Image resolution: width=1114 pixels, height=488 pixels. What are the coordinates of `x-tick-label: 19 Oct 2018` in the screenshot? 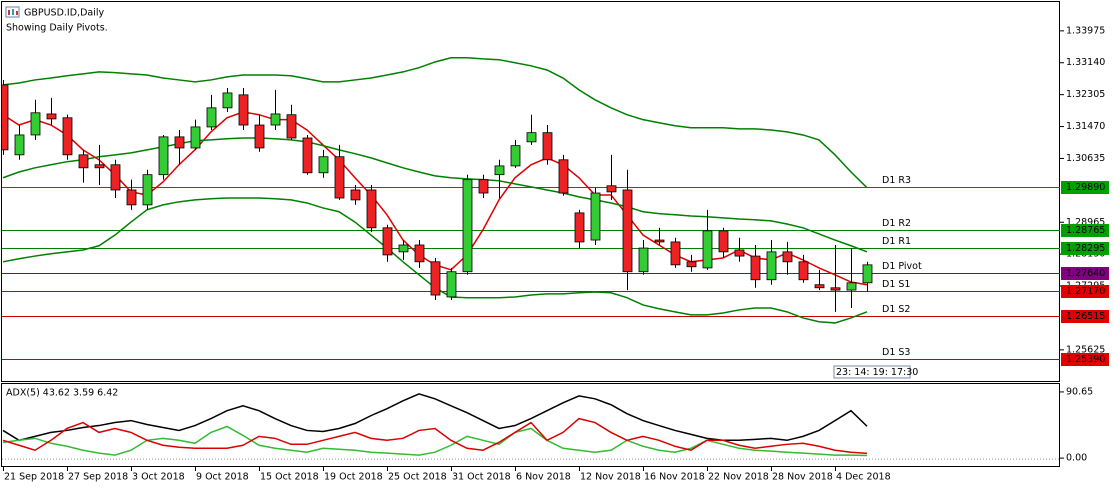 It's located at (353, 477).